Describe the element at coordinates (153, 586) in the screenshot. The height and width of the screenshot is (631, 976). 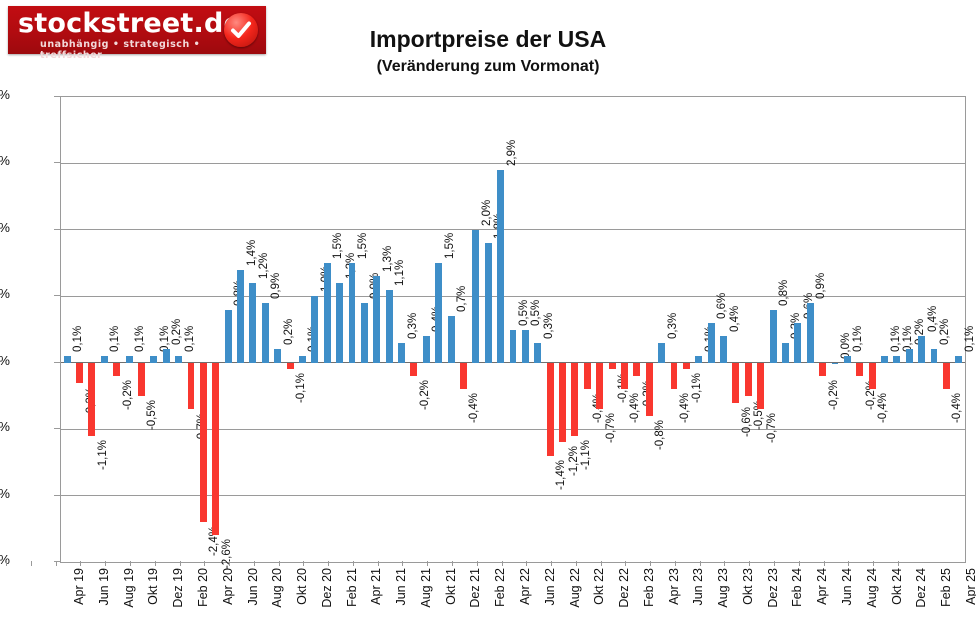
I see `x-axis-tick-label: Okt 19` at that location.